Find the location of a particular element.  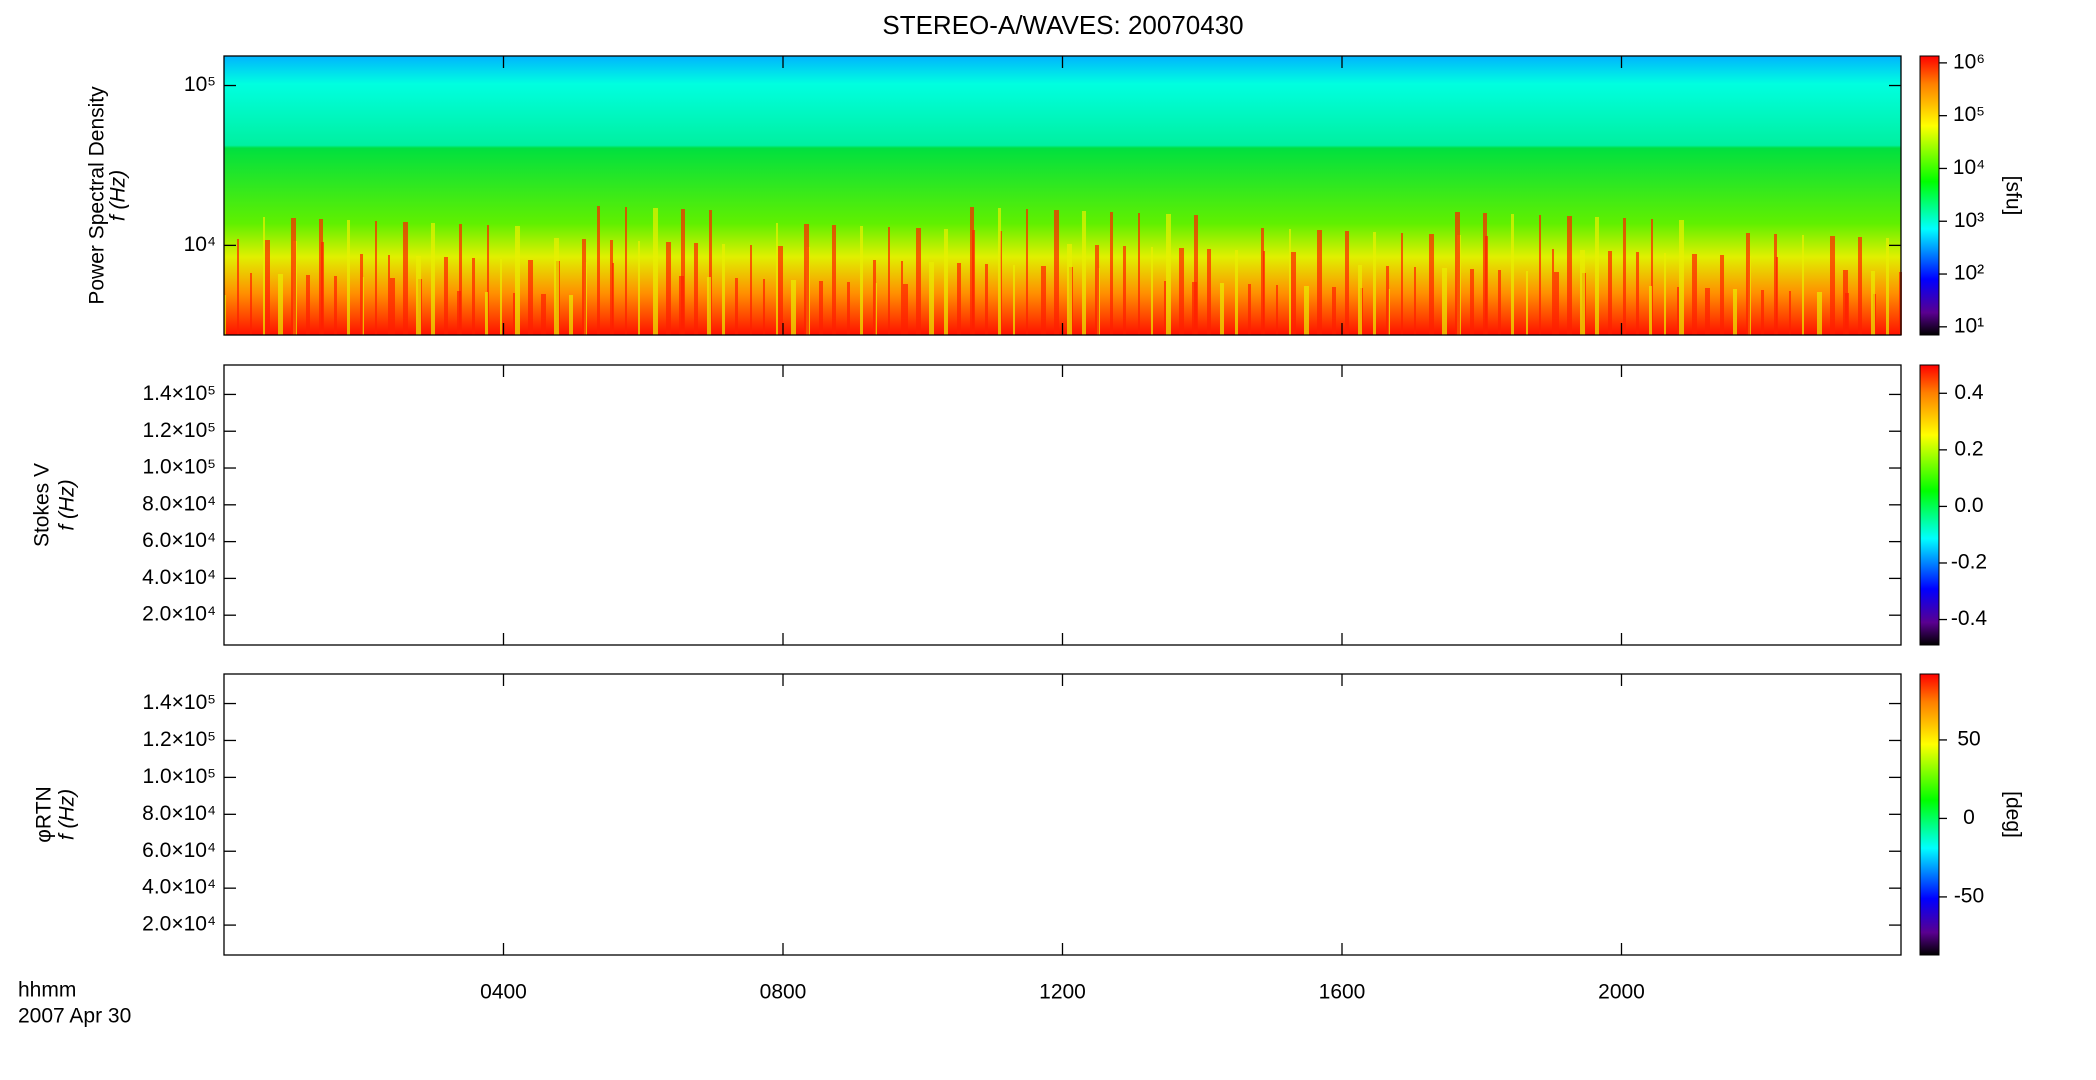

colorbar-tick-label: 10⁶ is located at coordinates (1969, 61).